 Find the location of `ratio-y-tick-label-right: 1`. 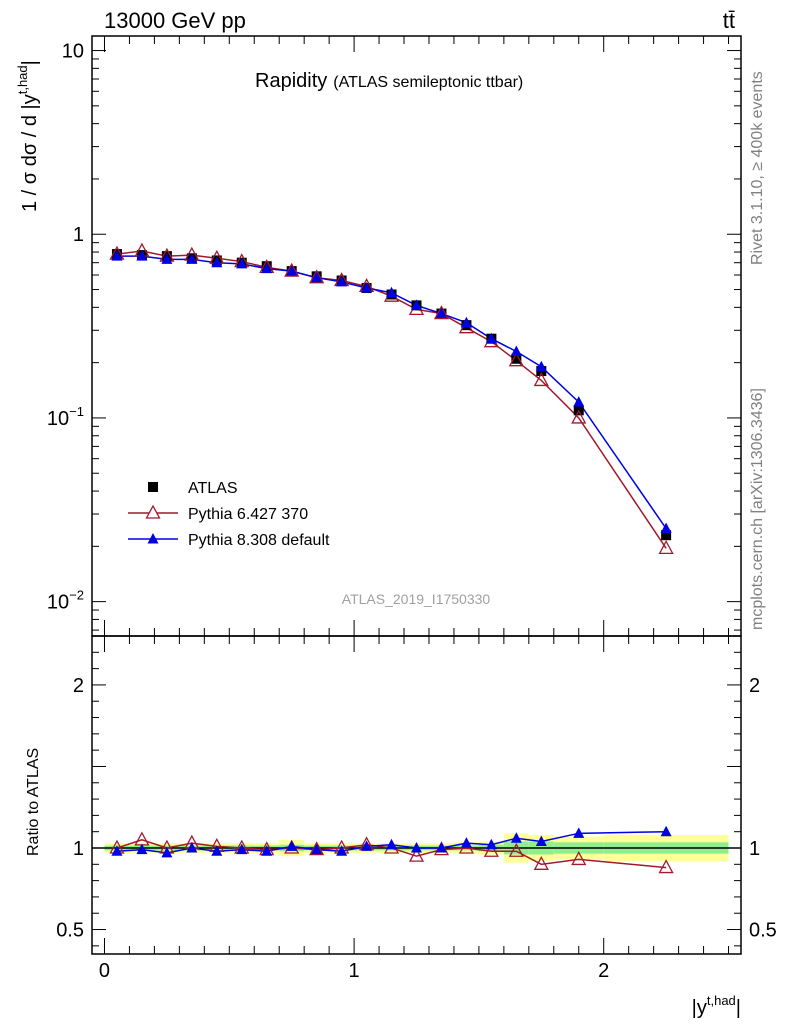

ratio-y-tick-label-right: 1 is located at coordinates (754, 849).